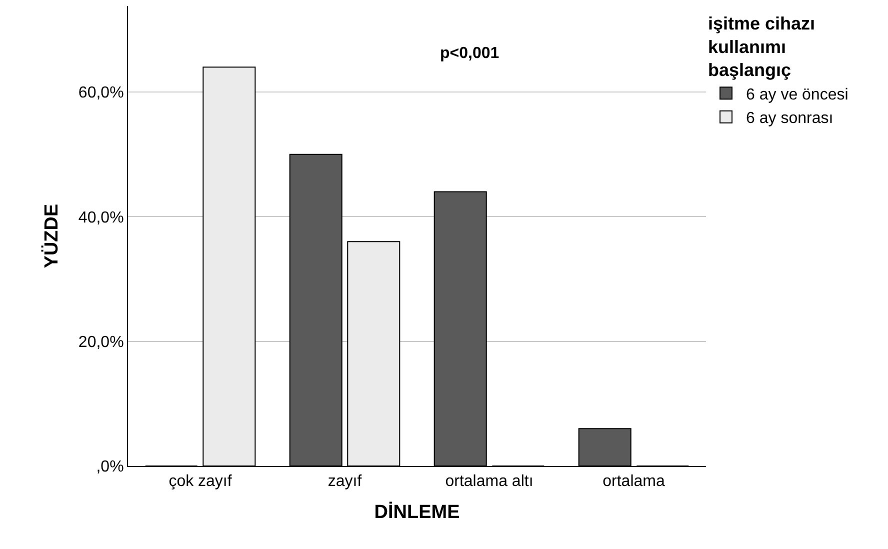 The image size is (888, 549). Describe the element at coordinates (101, 217) in the screenshot. I see `y-tick-label: 40,0%` at that location.